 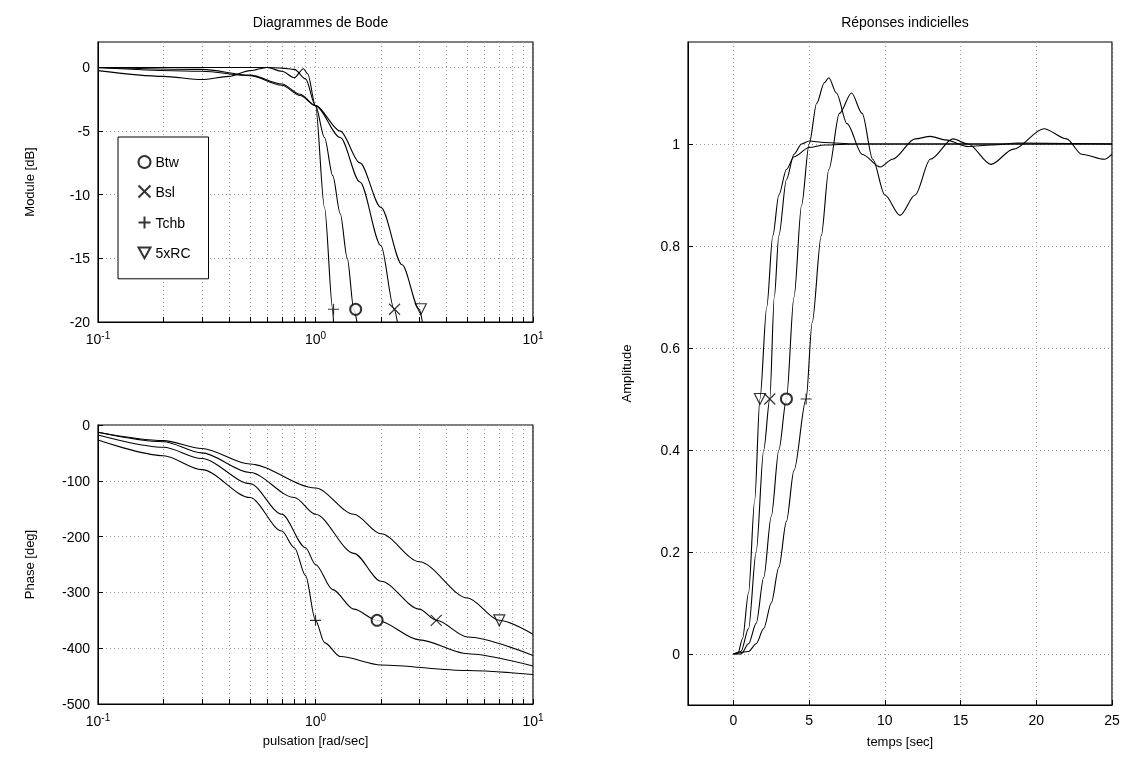 I want to click on y-tick-label: -5, so click(x=84, y=131).